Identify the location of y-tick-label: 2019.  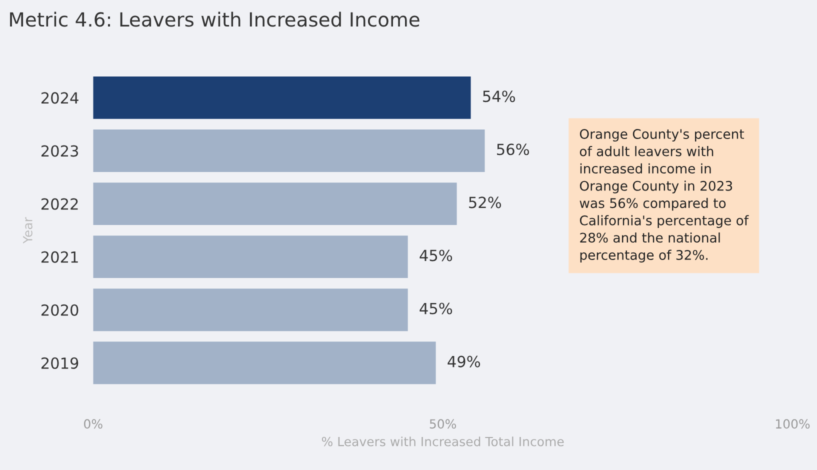
(59, 363).